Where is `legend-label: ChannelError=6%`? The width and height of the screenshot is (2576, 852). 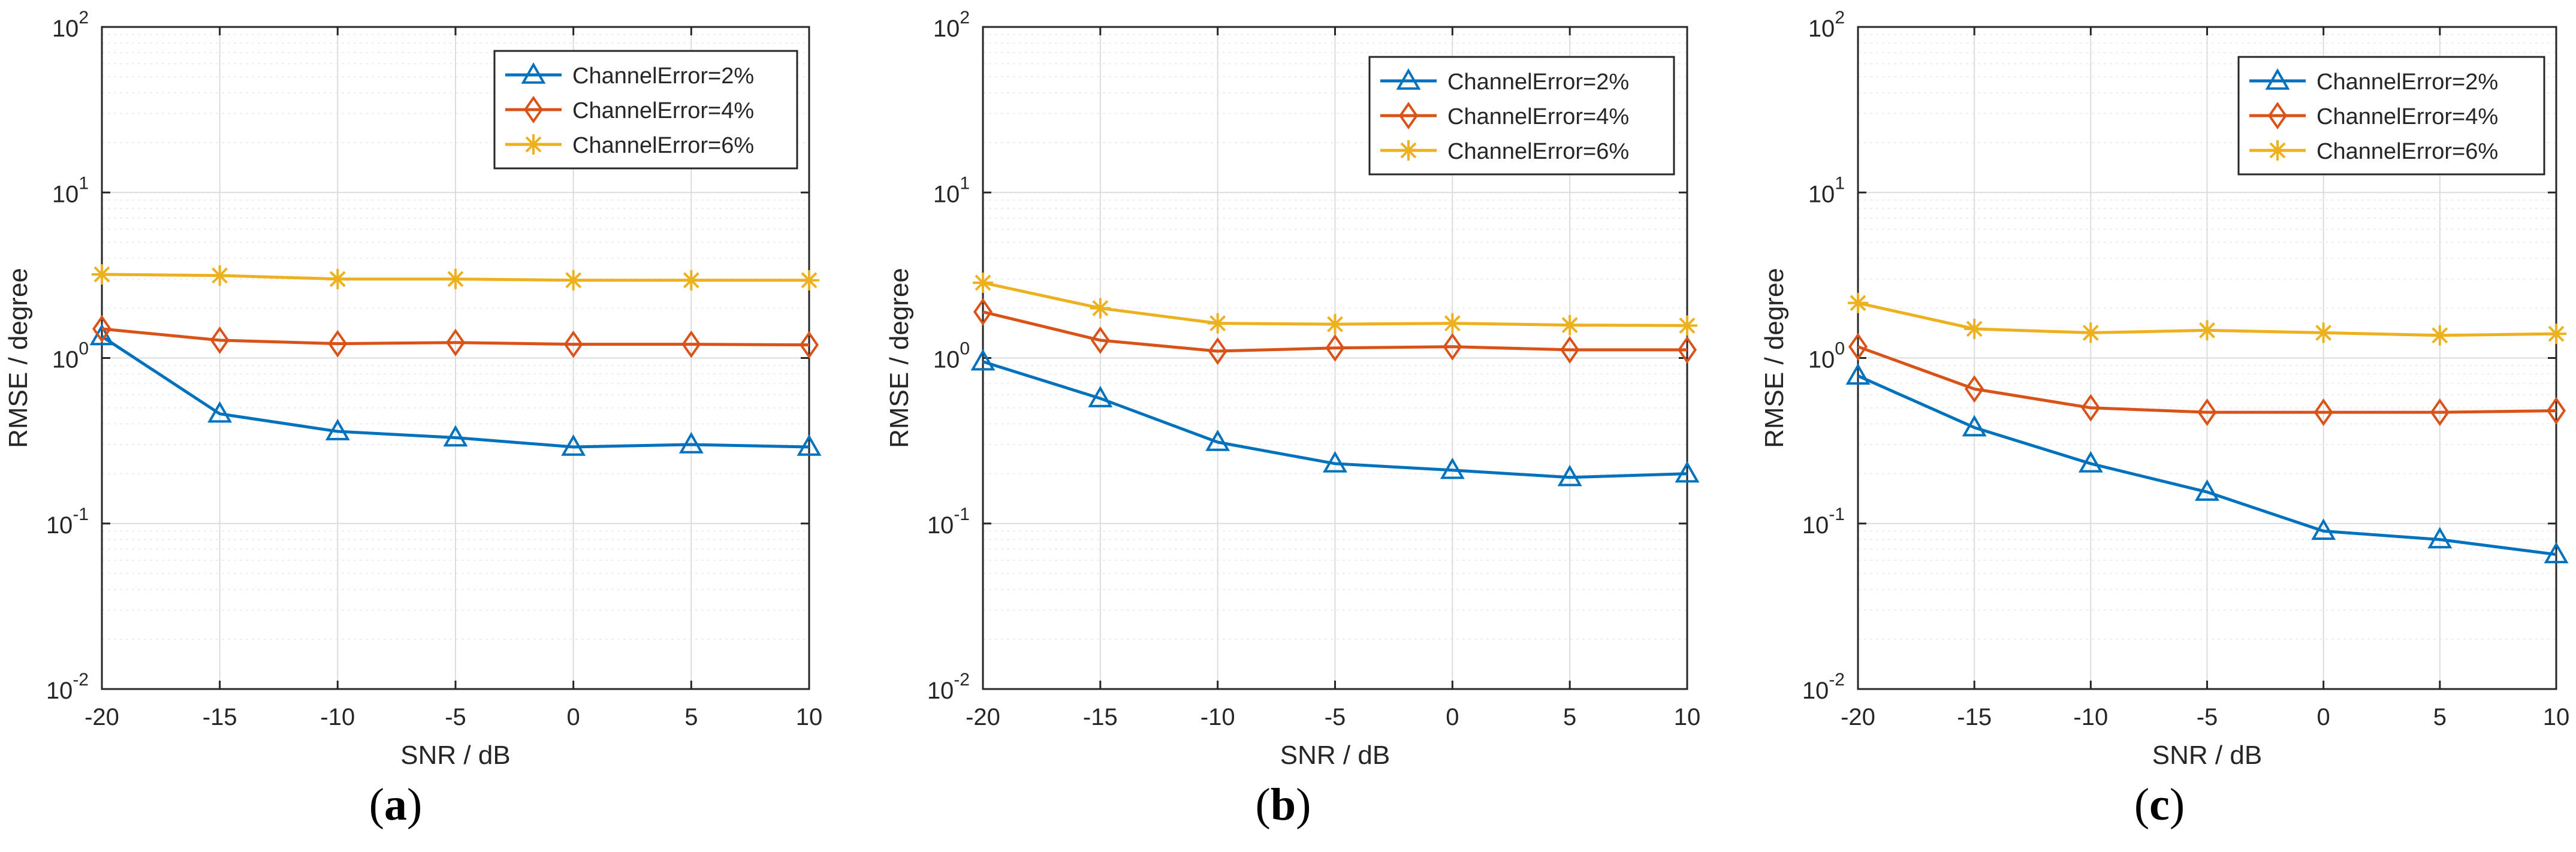 legend-label: ChannelError=6% is located at coordinates (1538, 151).